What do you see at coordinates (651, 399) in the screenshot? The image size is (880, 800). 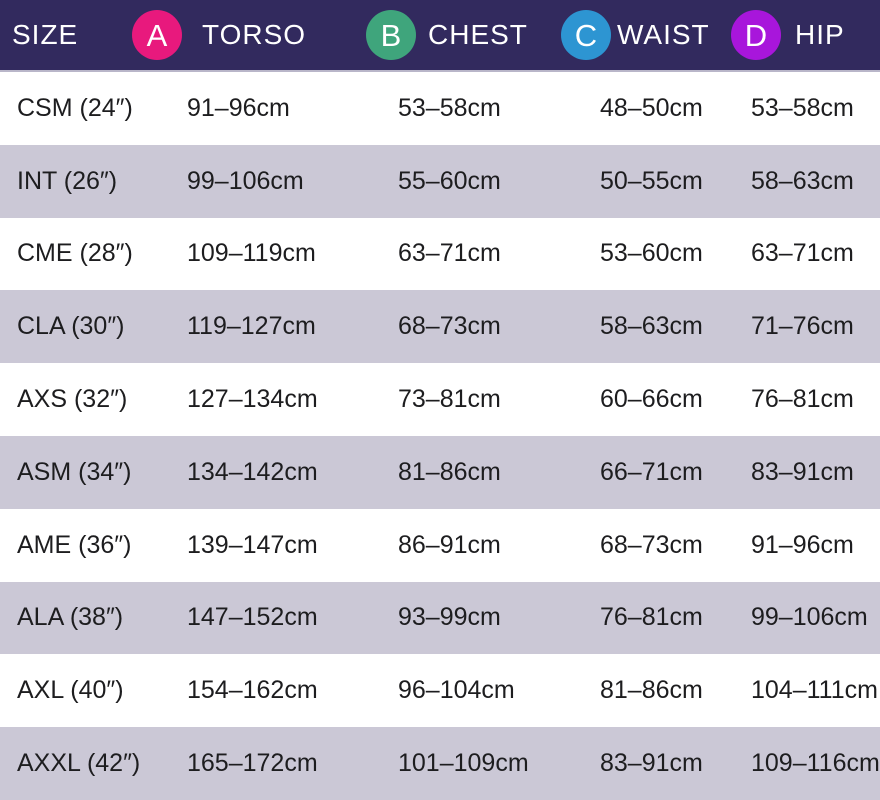 I see `cell-waist: 60–66cm` at bounding box center [651, 399].